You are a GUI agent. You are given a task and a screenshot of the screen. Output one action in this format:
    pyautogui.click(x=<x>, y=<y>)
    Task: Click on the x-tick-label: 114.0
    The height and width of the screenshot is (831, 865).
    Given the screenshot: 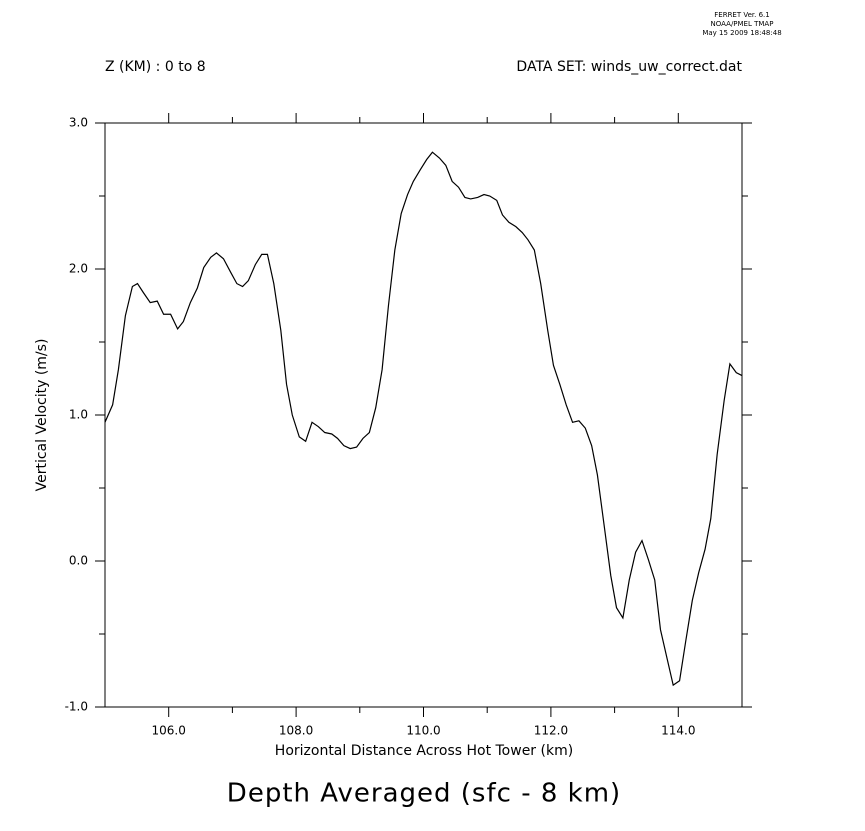 What is the action you would take?
    pyautogui.click(x=678, y=731)
    